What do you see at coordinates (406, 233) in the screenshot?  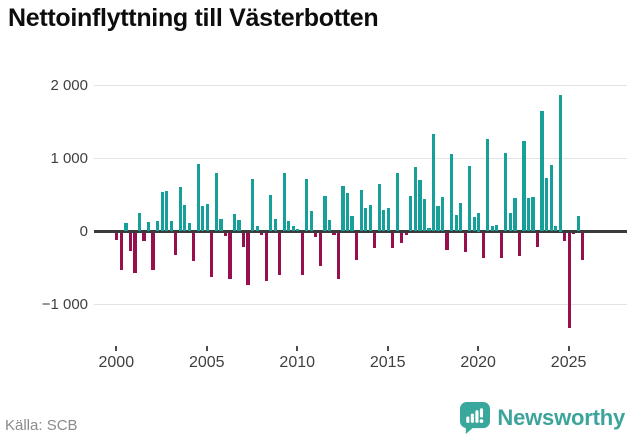 I see `bar-2016-Q1` at bounding box center [406, 233].